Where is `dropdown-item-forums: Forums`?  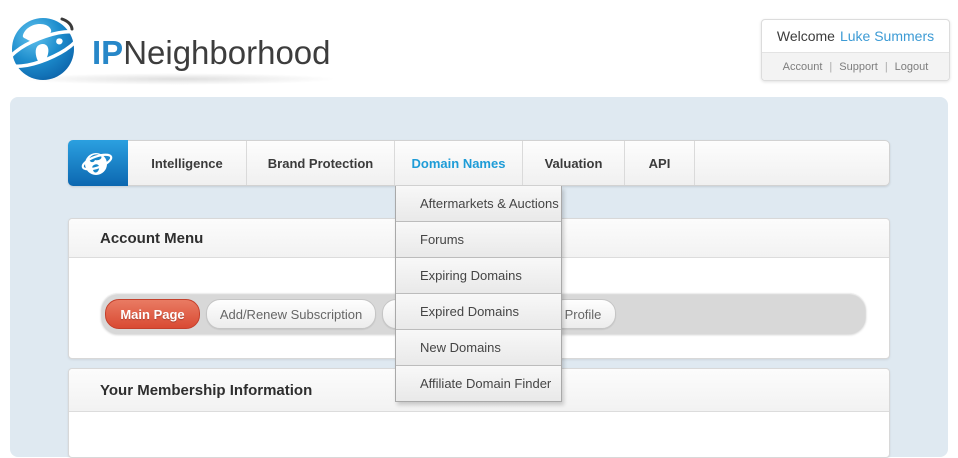
dropdown-item-forums: Forums is located at coordinates (478, 240).